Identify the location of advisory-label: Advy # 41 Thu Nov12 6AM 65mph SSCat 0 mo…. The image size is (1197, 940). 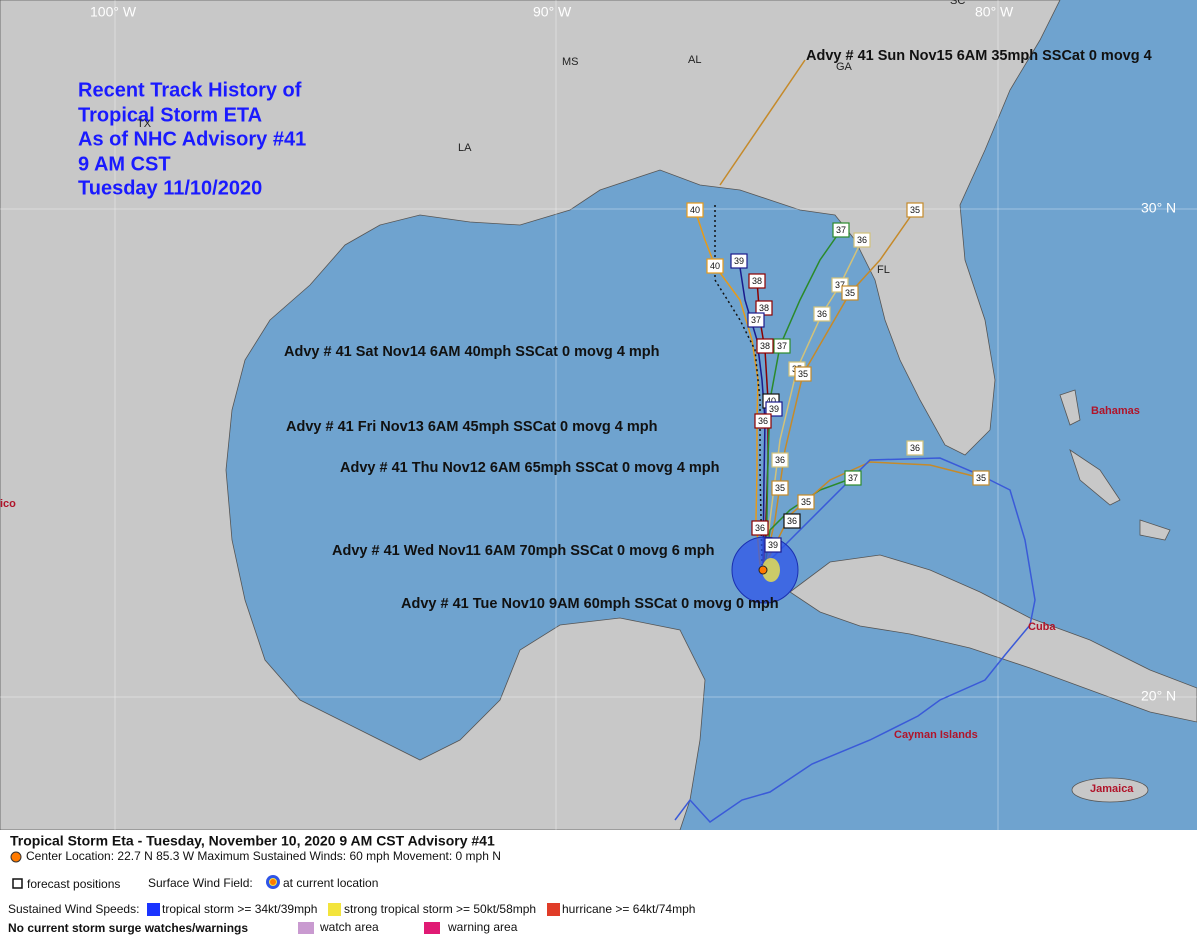
(530, 468).